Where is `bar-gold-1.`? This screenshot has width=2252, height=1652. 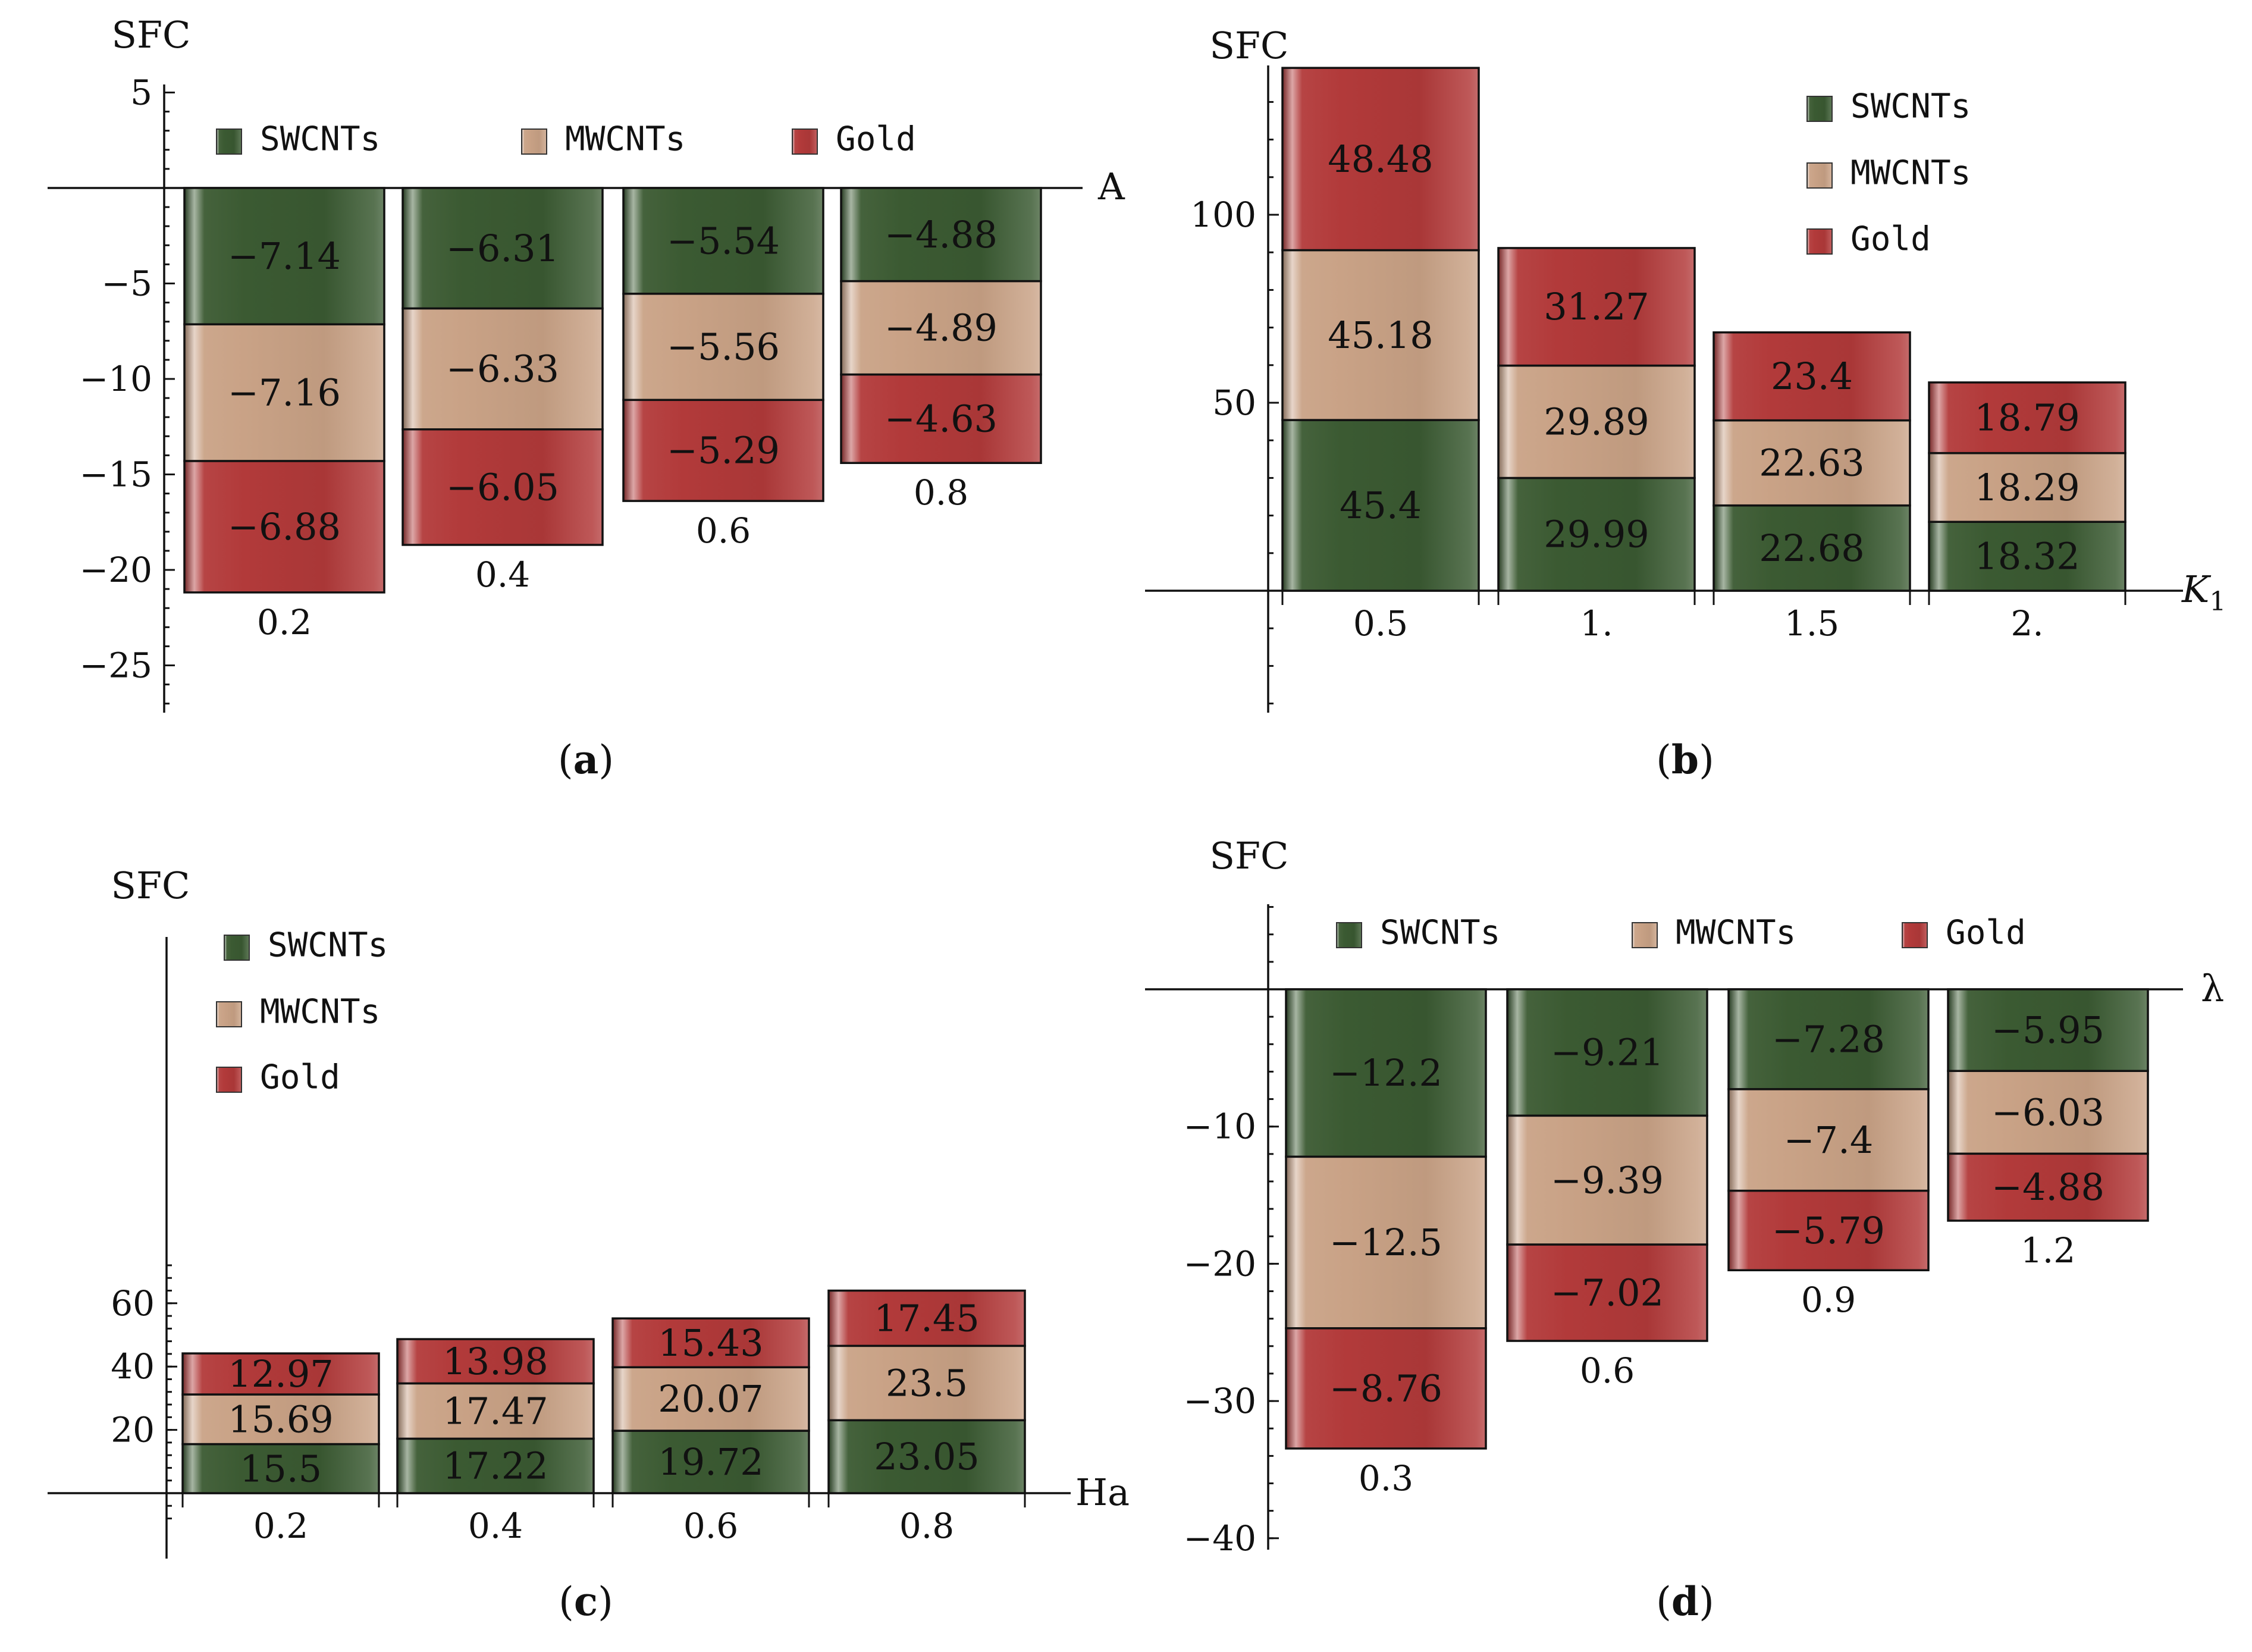 bar-gold-1. is located at coordinates (1597, 307).